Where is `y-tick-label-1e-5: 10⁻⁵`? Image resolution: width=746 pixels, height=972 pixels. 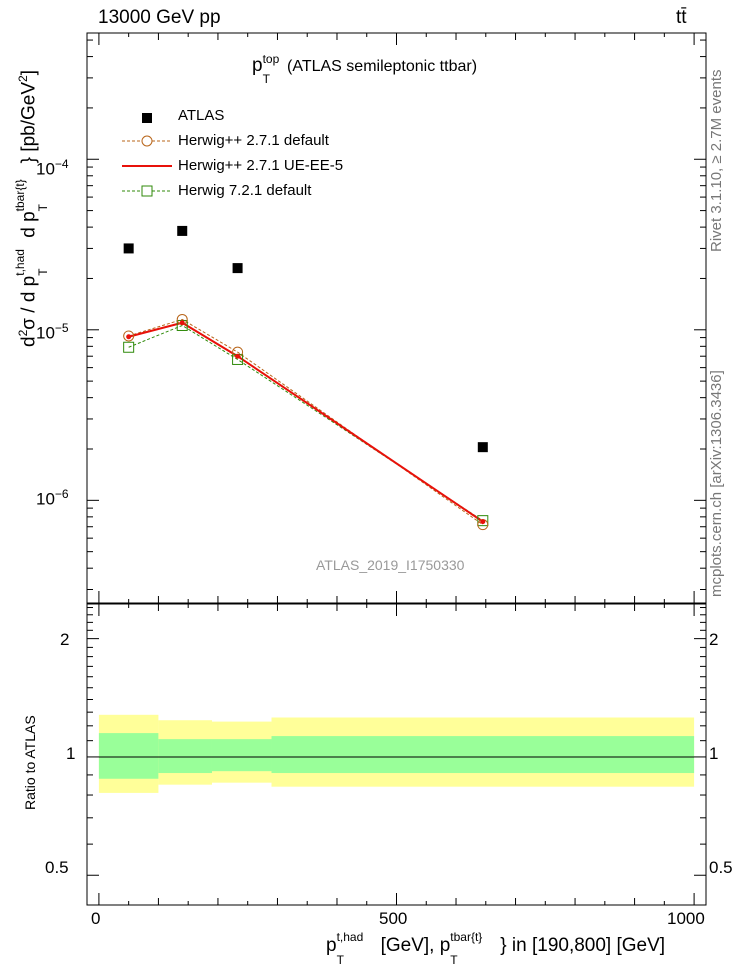 y-tick-label-1e-5: 10⁻⁵ is located at coordinates (52, 332).